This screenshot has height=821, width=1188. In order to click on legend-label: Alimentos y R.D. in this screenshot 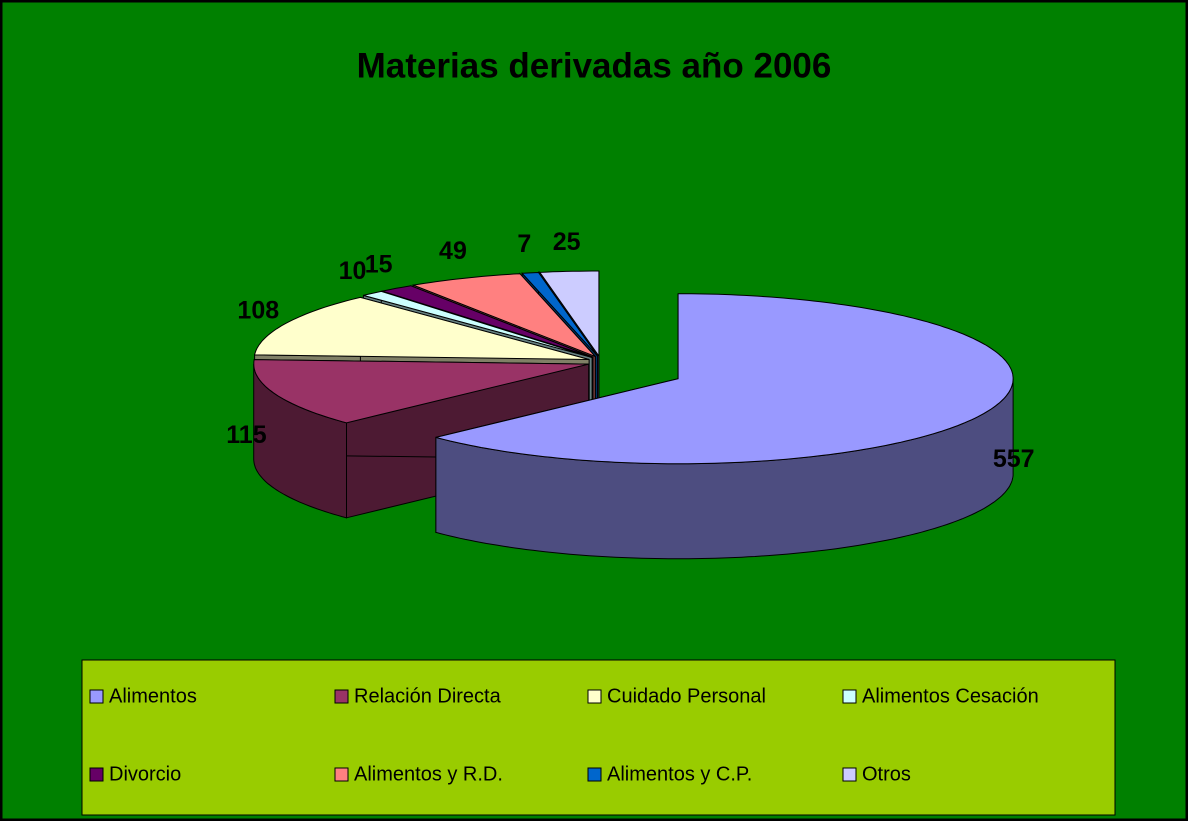, I will do `click(428, 774)`.